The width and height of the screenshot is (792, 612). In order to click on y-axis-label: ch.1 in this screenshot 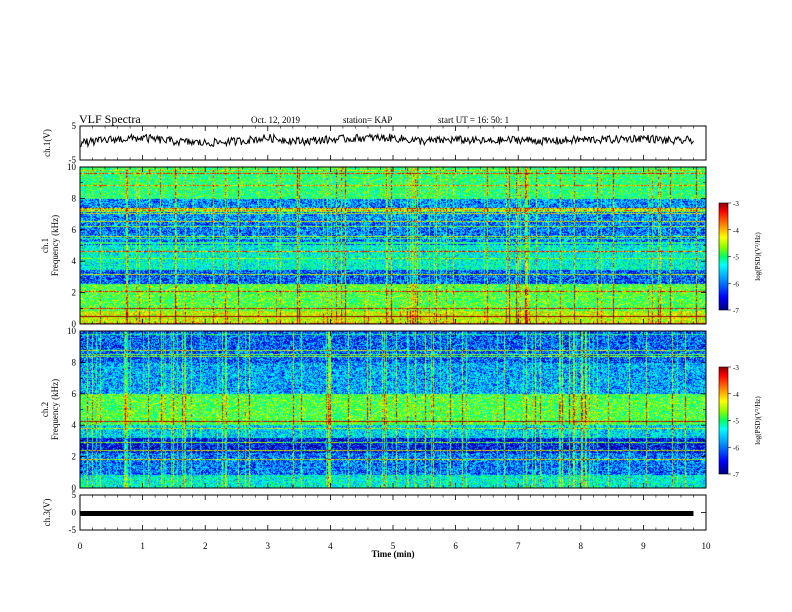, I will do `click(45, 245)`.